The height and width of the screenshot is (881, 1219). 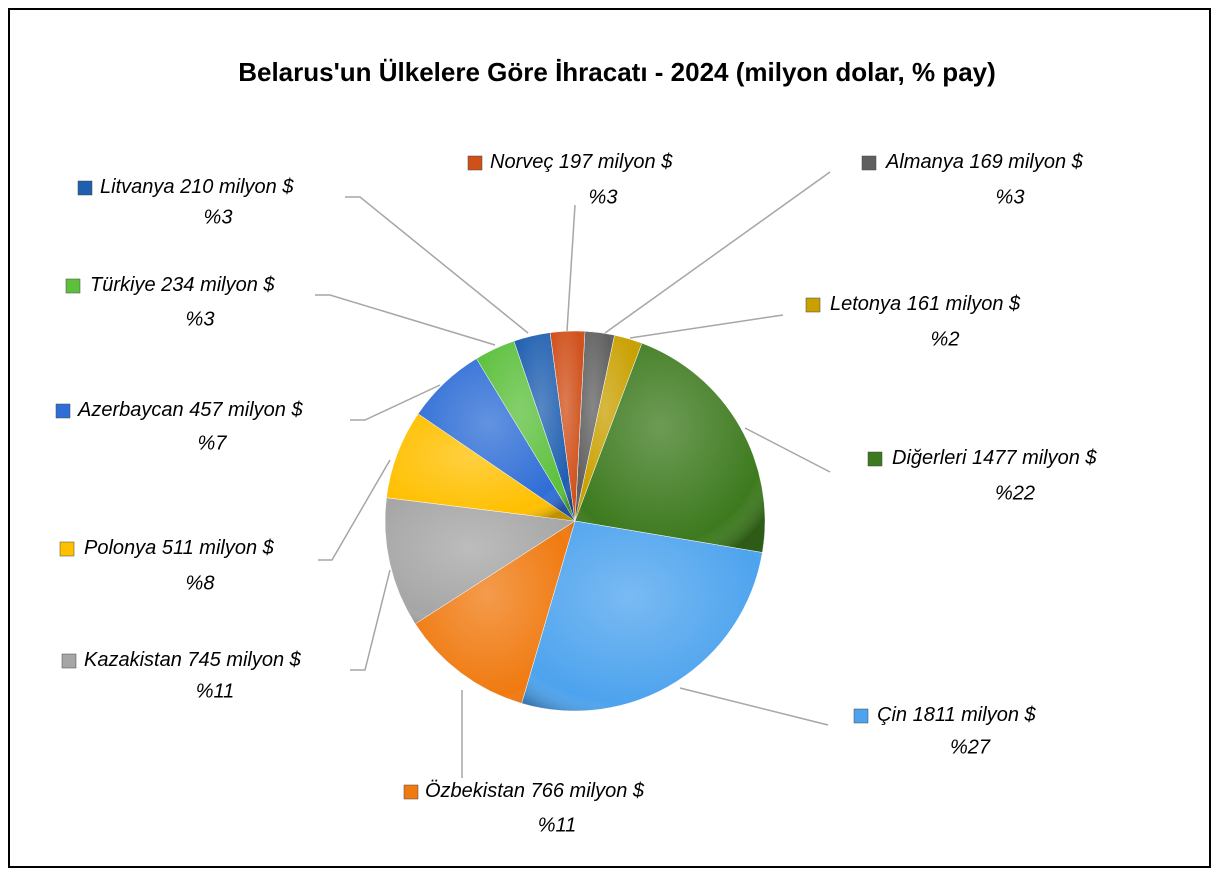 I want to click on data-label: Diğerleri 1477 milyon $, so click(x=994, y=458).